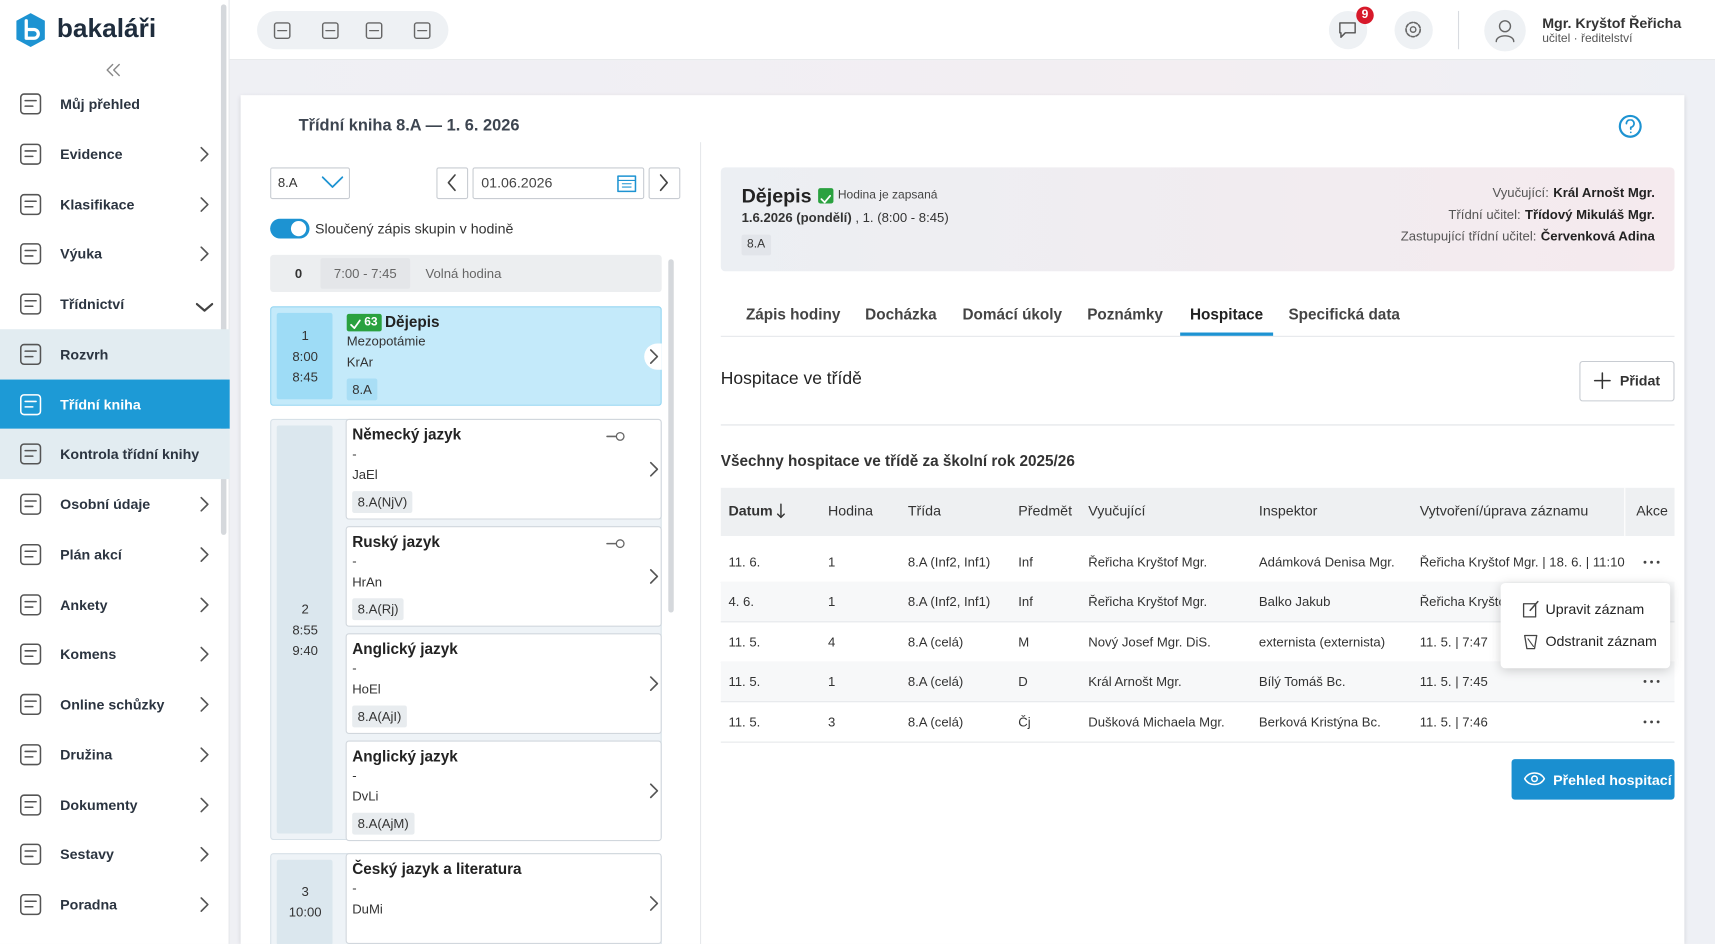 This screenshot has width=1715, height=944. Describe the element at coordinates (831, 681) in the screenshot. I see `table-cell: 1` at that location.